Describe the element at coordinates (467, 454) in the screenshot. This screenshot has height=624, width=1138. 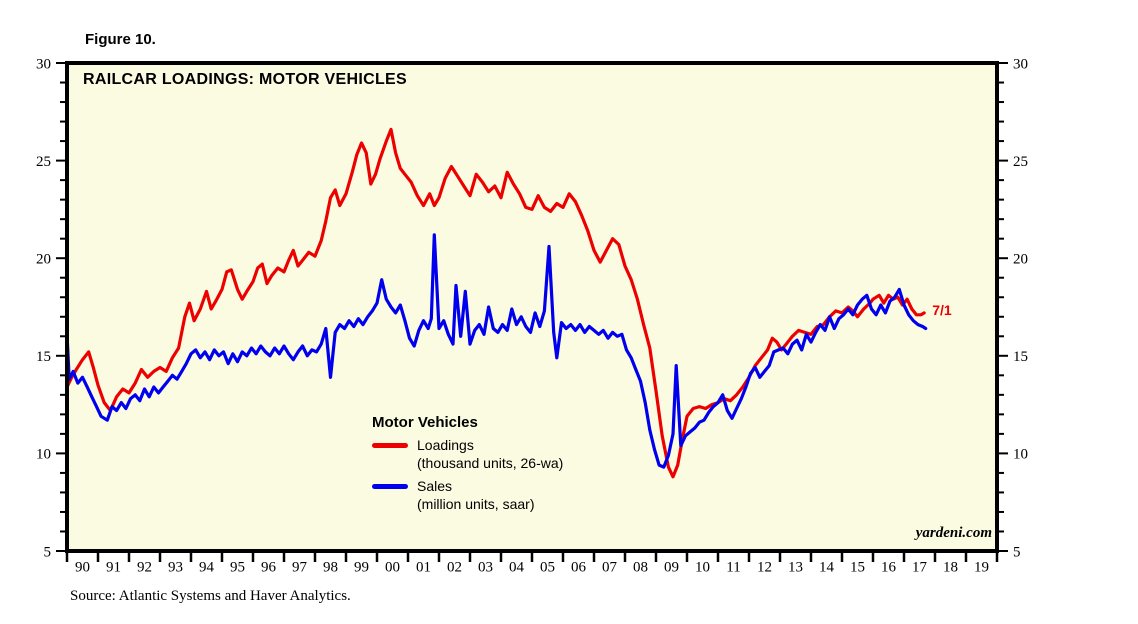
I see `legend-entry-loadings: Loadings (thousand units, 26-wa)` at that location.